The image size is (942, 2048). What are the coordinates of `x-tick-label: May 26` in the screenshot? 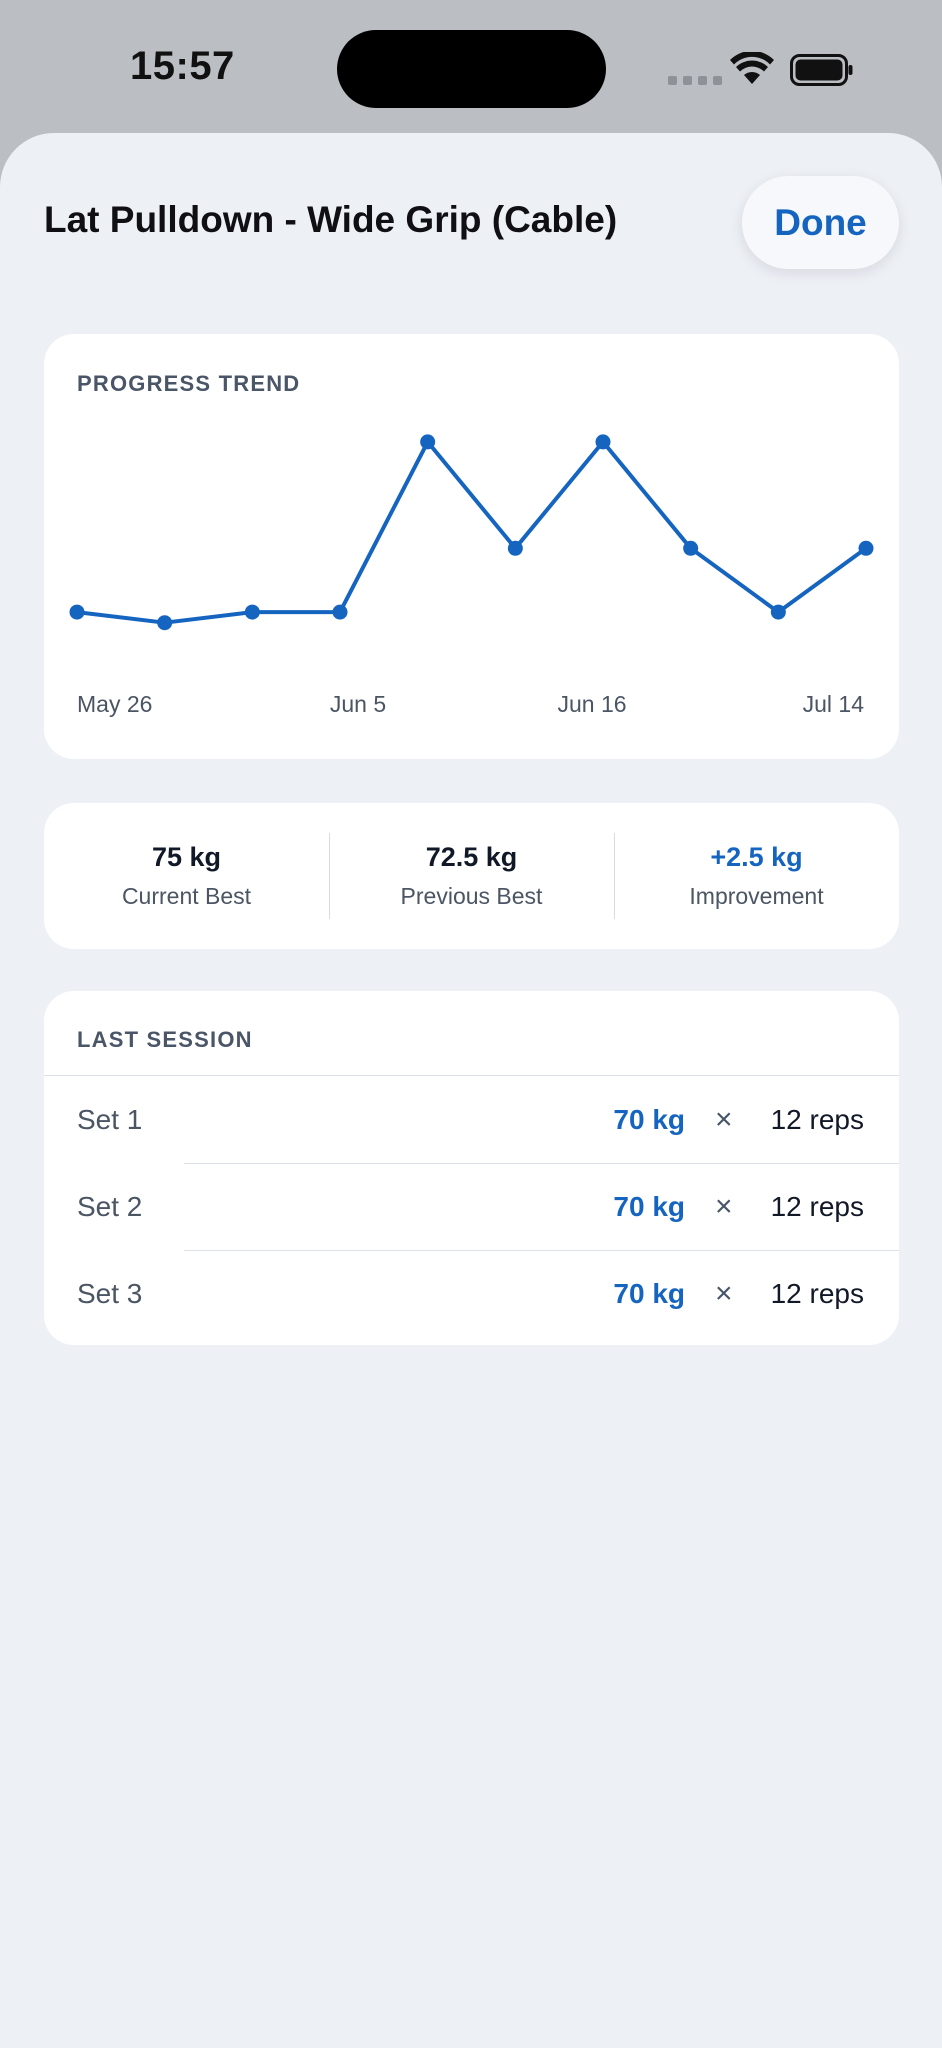 It's located at (114, 704).